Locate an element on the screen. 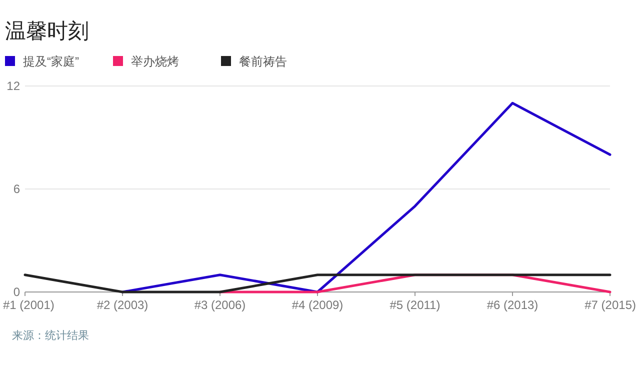 The height and width of the screenshot is (371, 639). x-tick-label: #5 (2011) is located at coordinates (415, 305).